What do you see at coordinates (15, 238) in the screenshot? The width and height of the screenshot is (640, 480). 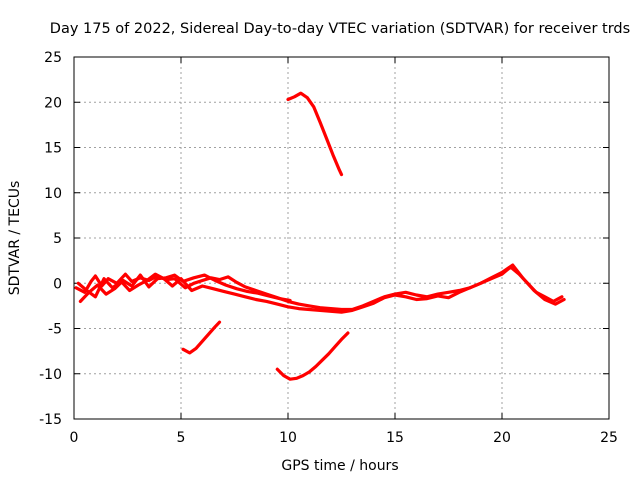 I see `y-axis-label: SDTVAR / TECUs` at bounding box center [15, 238].